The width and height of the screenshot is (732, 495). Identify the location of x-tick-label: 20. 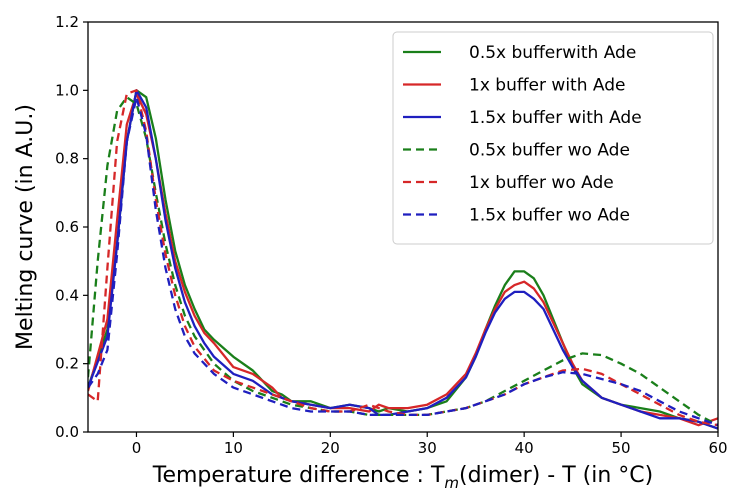
(330, 448).